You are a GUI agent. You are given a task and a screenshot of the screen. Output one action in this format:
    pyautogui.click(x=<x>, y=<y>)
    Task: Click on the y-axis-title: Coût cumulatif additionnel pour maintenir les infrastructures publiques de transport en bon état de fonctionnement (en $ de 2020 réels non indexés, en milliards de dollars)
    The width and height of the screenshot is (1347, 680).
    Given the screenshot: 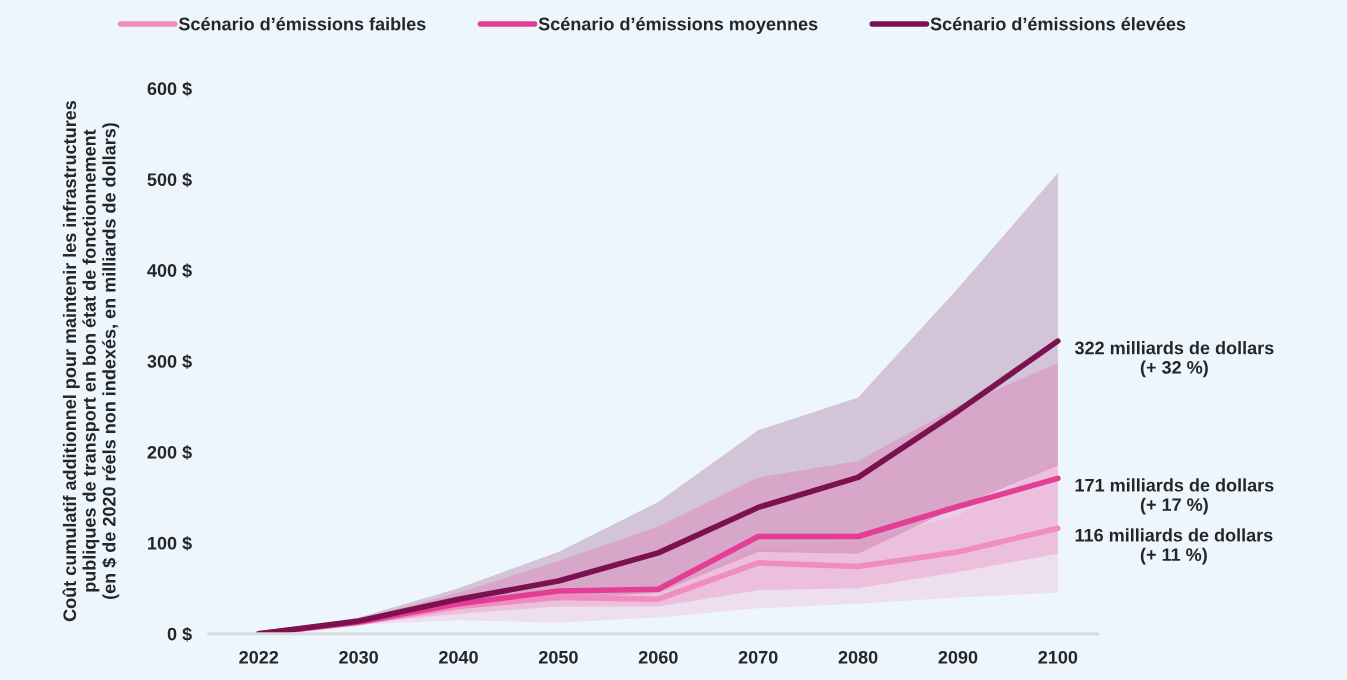 What is the action you would take?
    pyautogui.click(x=91, y=361)
    